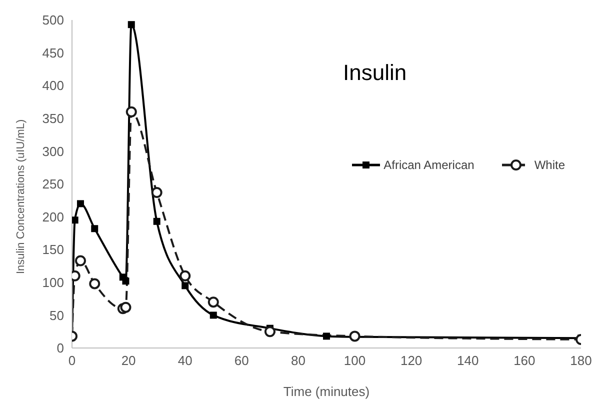 The height and width of the screenshot is (410, 603). Describe the element at coordinates (57, 315) in the screenshot. I see `y-tick-label: 50` at that location.